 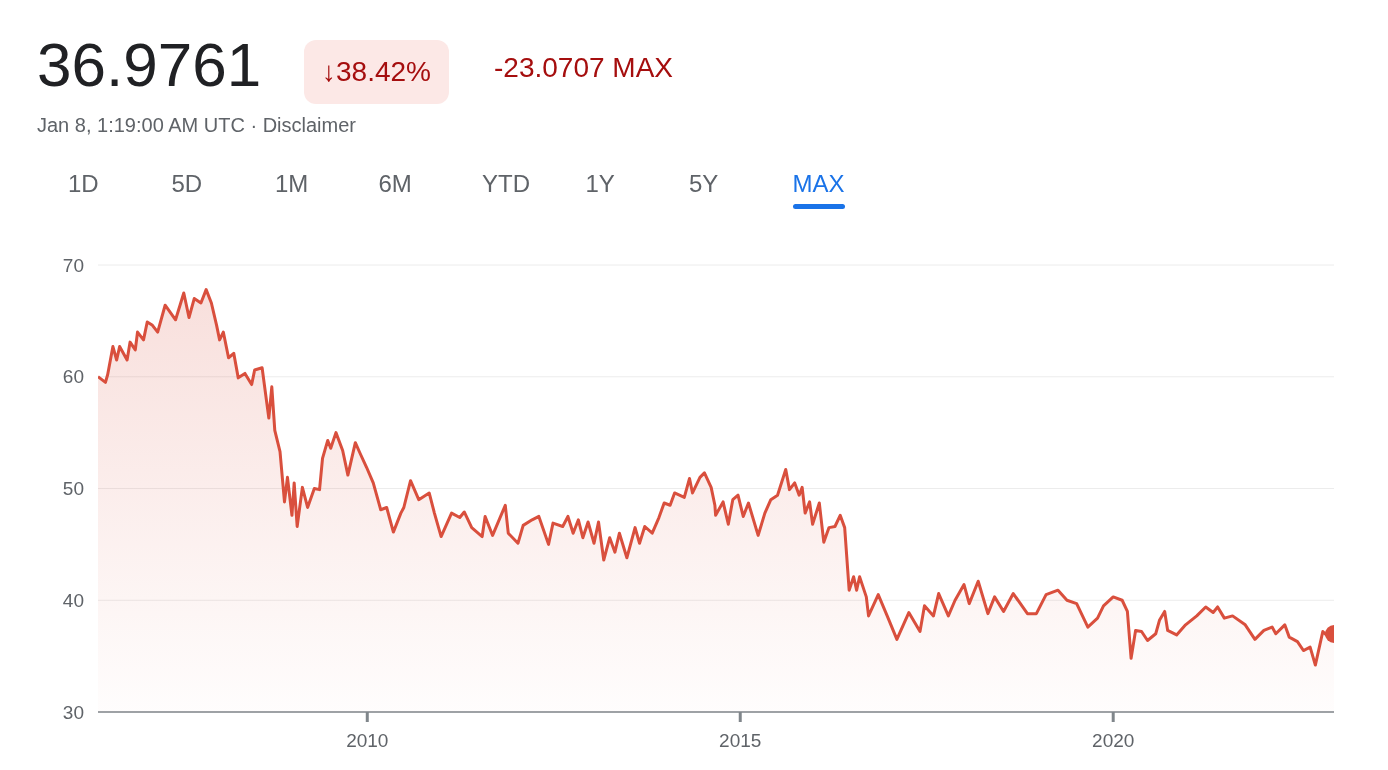 I want to click on x-tick-label: 2010, so click(x=367, y=741).